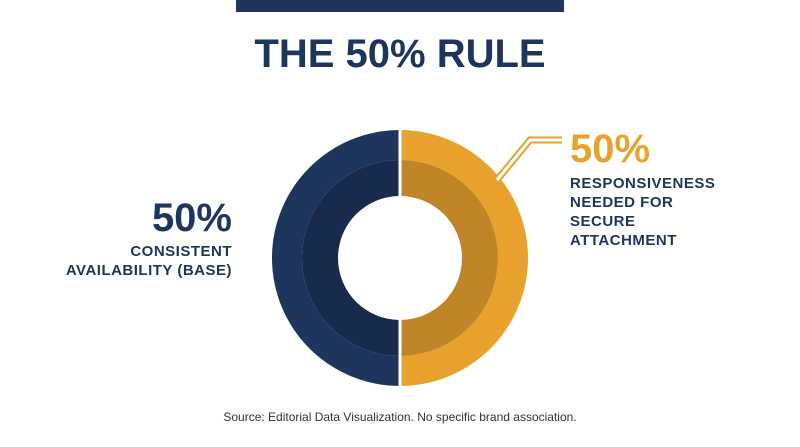 Image resolution: width=800 pixels, height=447 pixels. Describe the element at coordinates (400, 54) in the screenshot. I see `chart-title: THE 50% RULE` at that location.